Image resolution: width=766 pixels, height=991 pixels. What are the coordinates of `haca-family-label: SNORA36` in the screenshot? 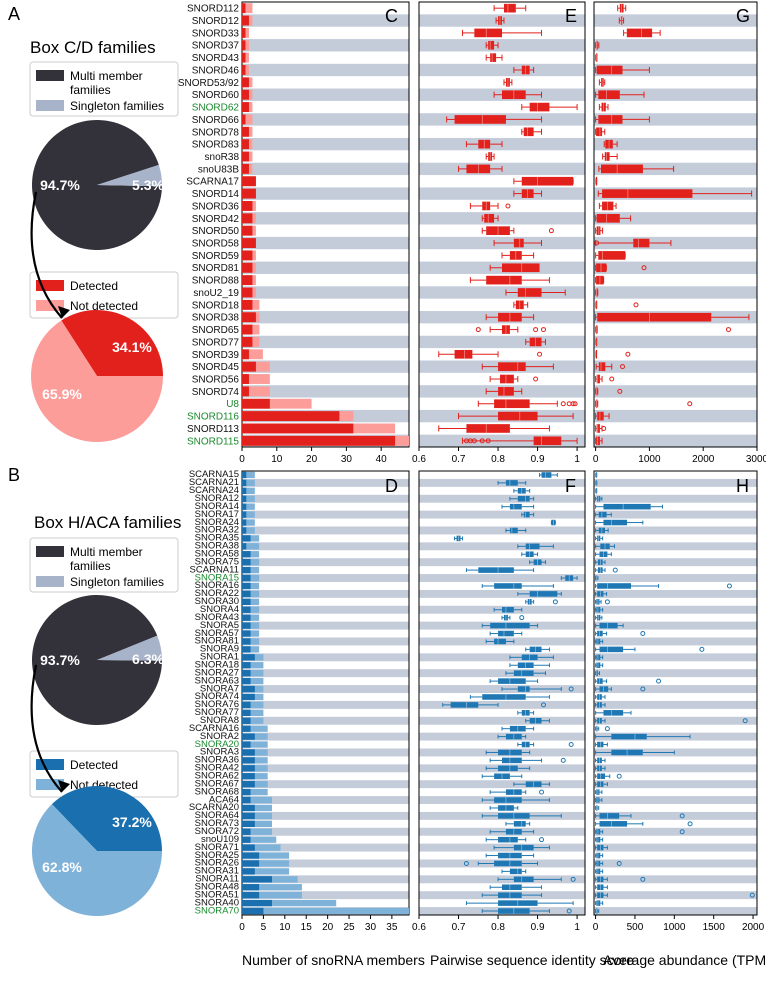 It's located at (217, 760).